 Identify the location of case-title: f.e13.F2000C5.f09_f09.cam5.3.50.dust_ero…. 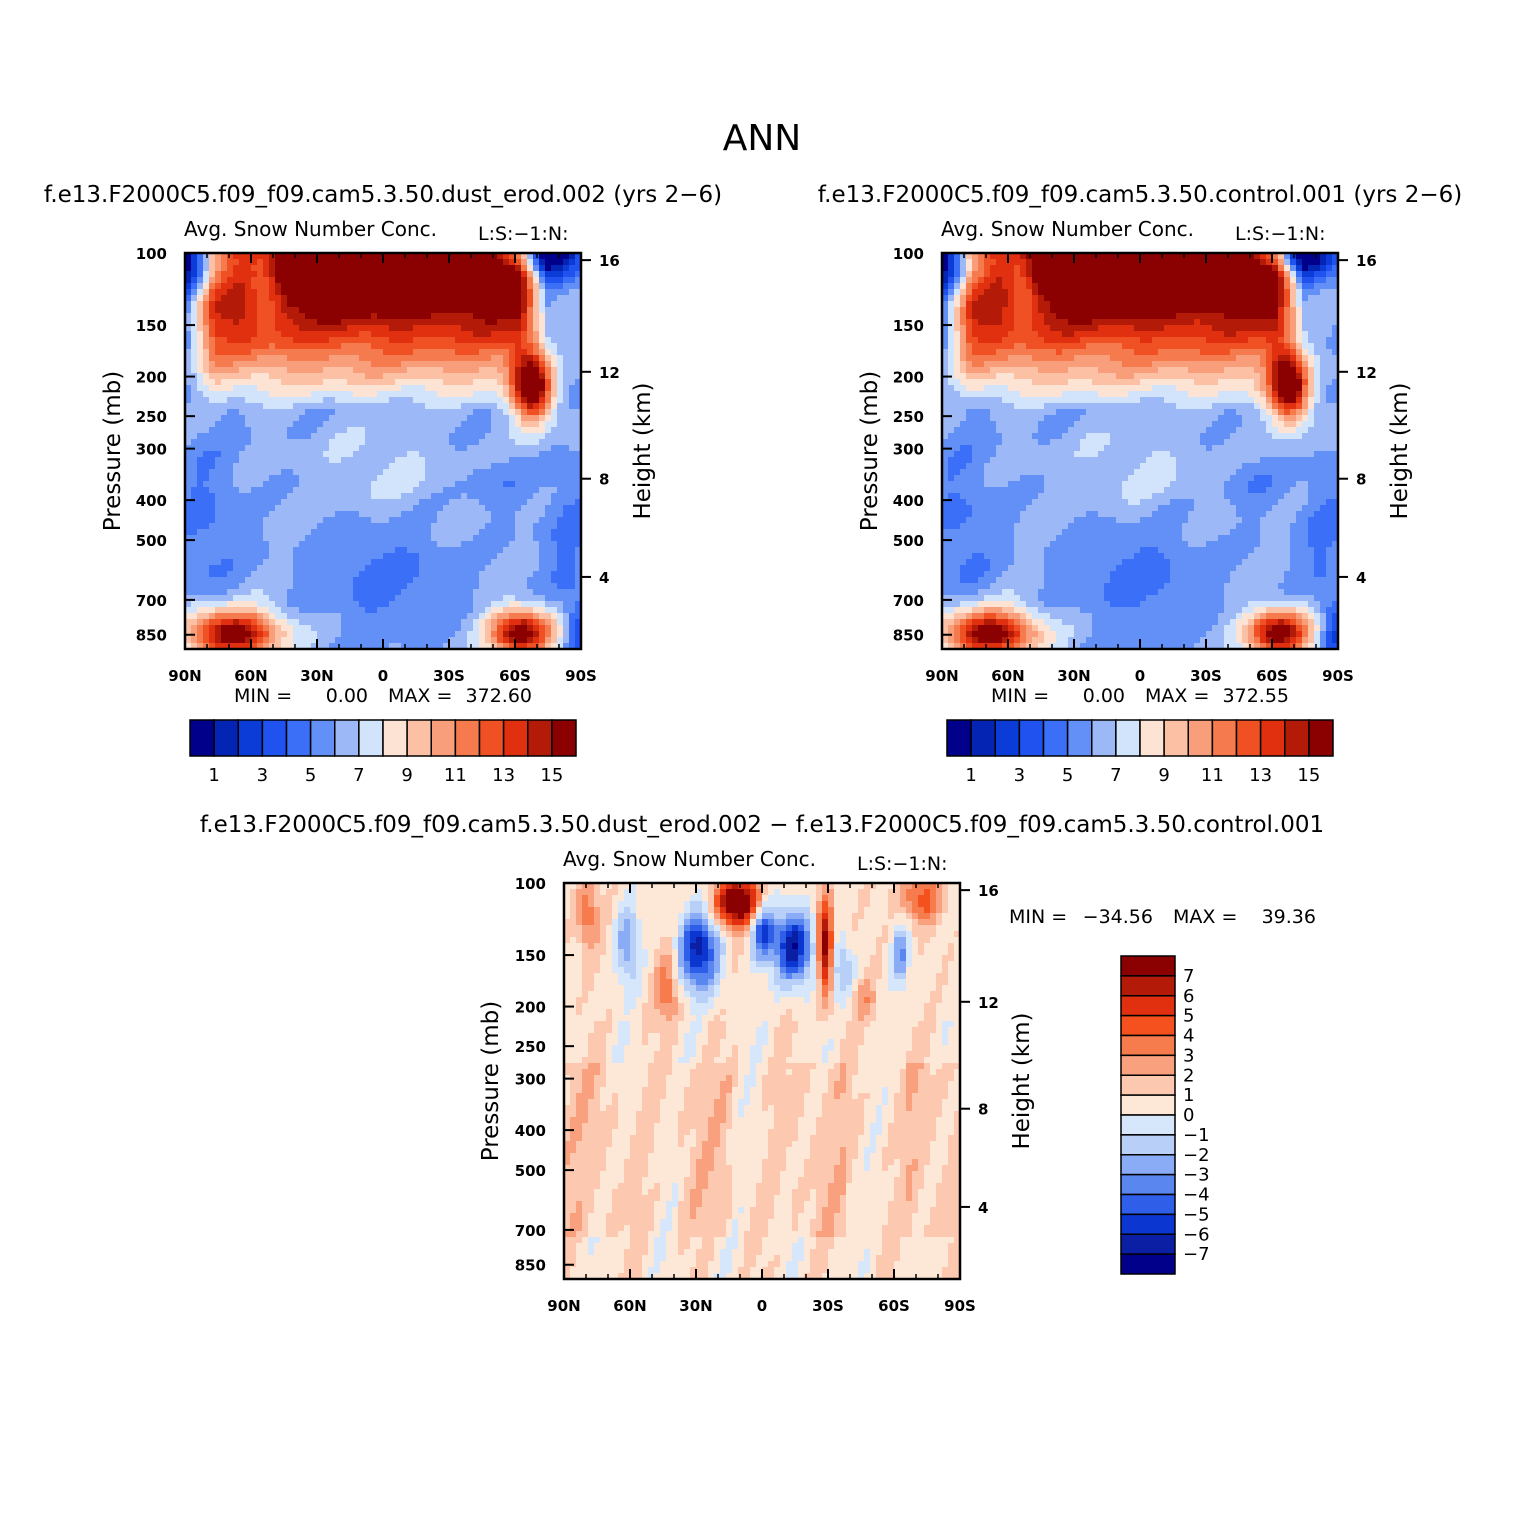
(383, 195).